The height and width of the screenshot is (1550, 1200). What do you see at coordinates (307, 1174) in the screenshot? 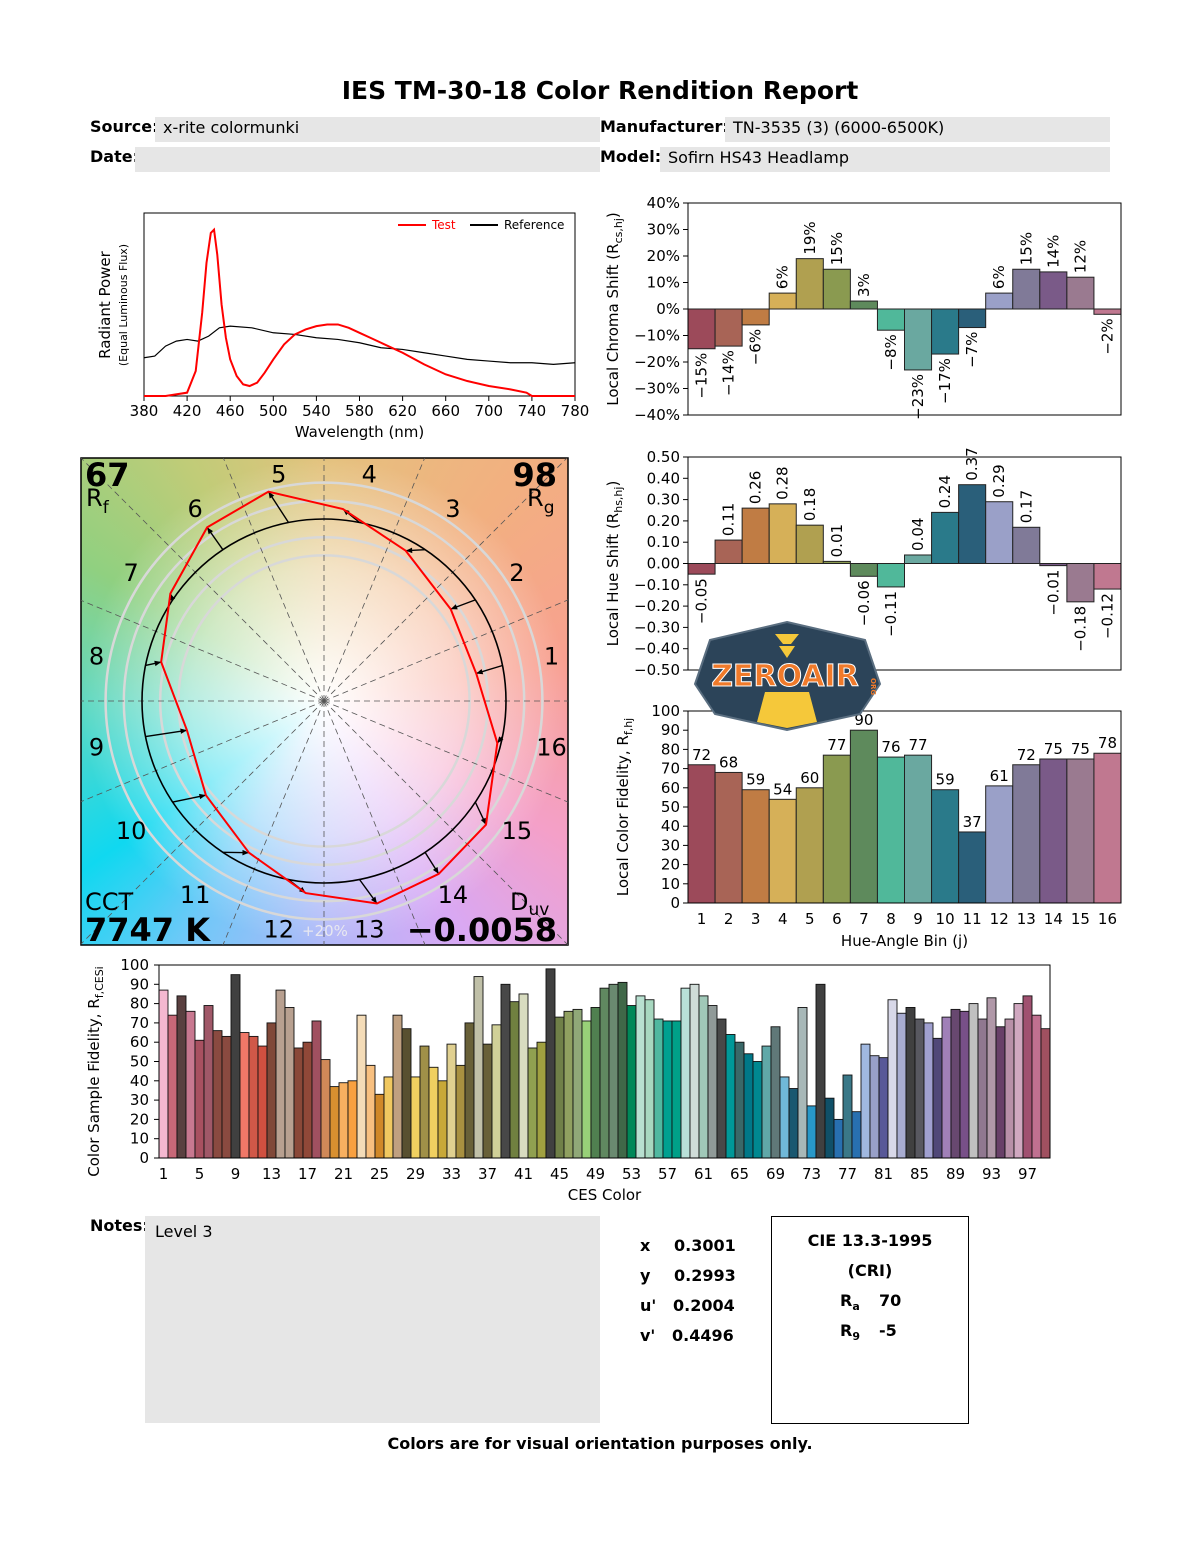
I see `x-tick-label: 17` at bounding box center [307, 1174].